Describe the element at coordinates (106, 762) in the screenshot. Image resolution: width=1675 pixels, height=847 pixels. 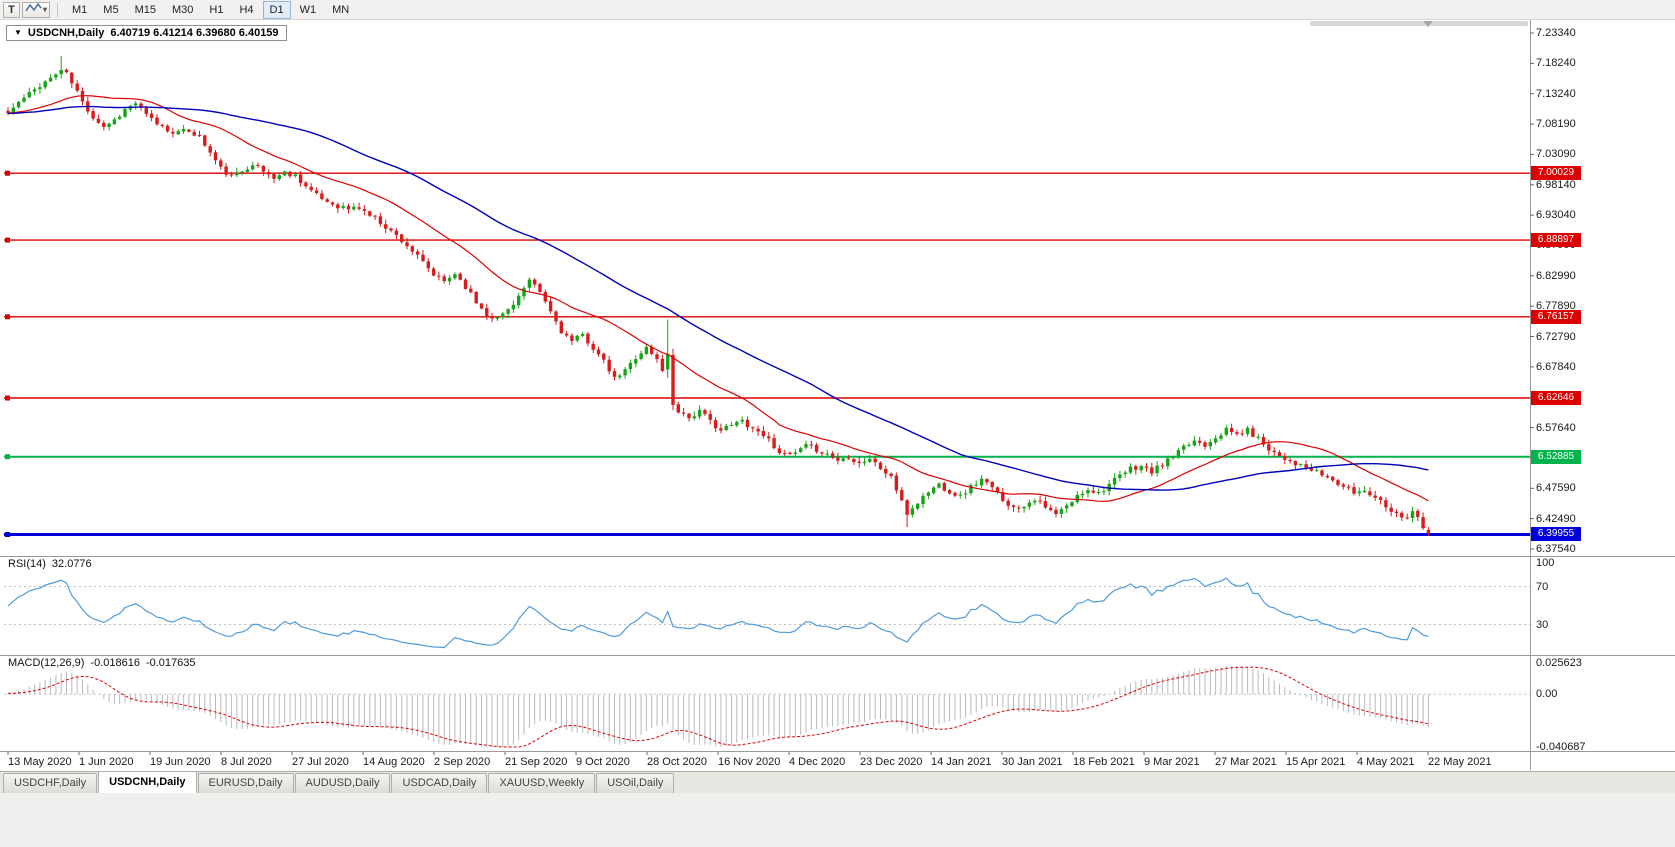
I see `date-axis-label: 1 Jun 2020` at that location.